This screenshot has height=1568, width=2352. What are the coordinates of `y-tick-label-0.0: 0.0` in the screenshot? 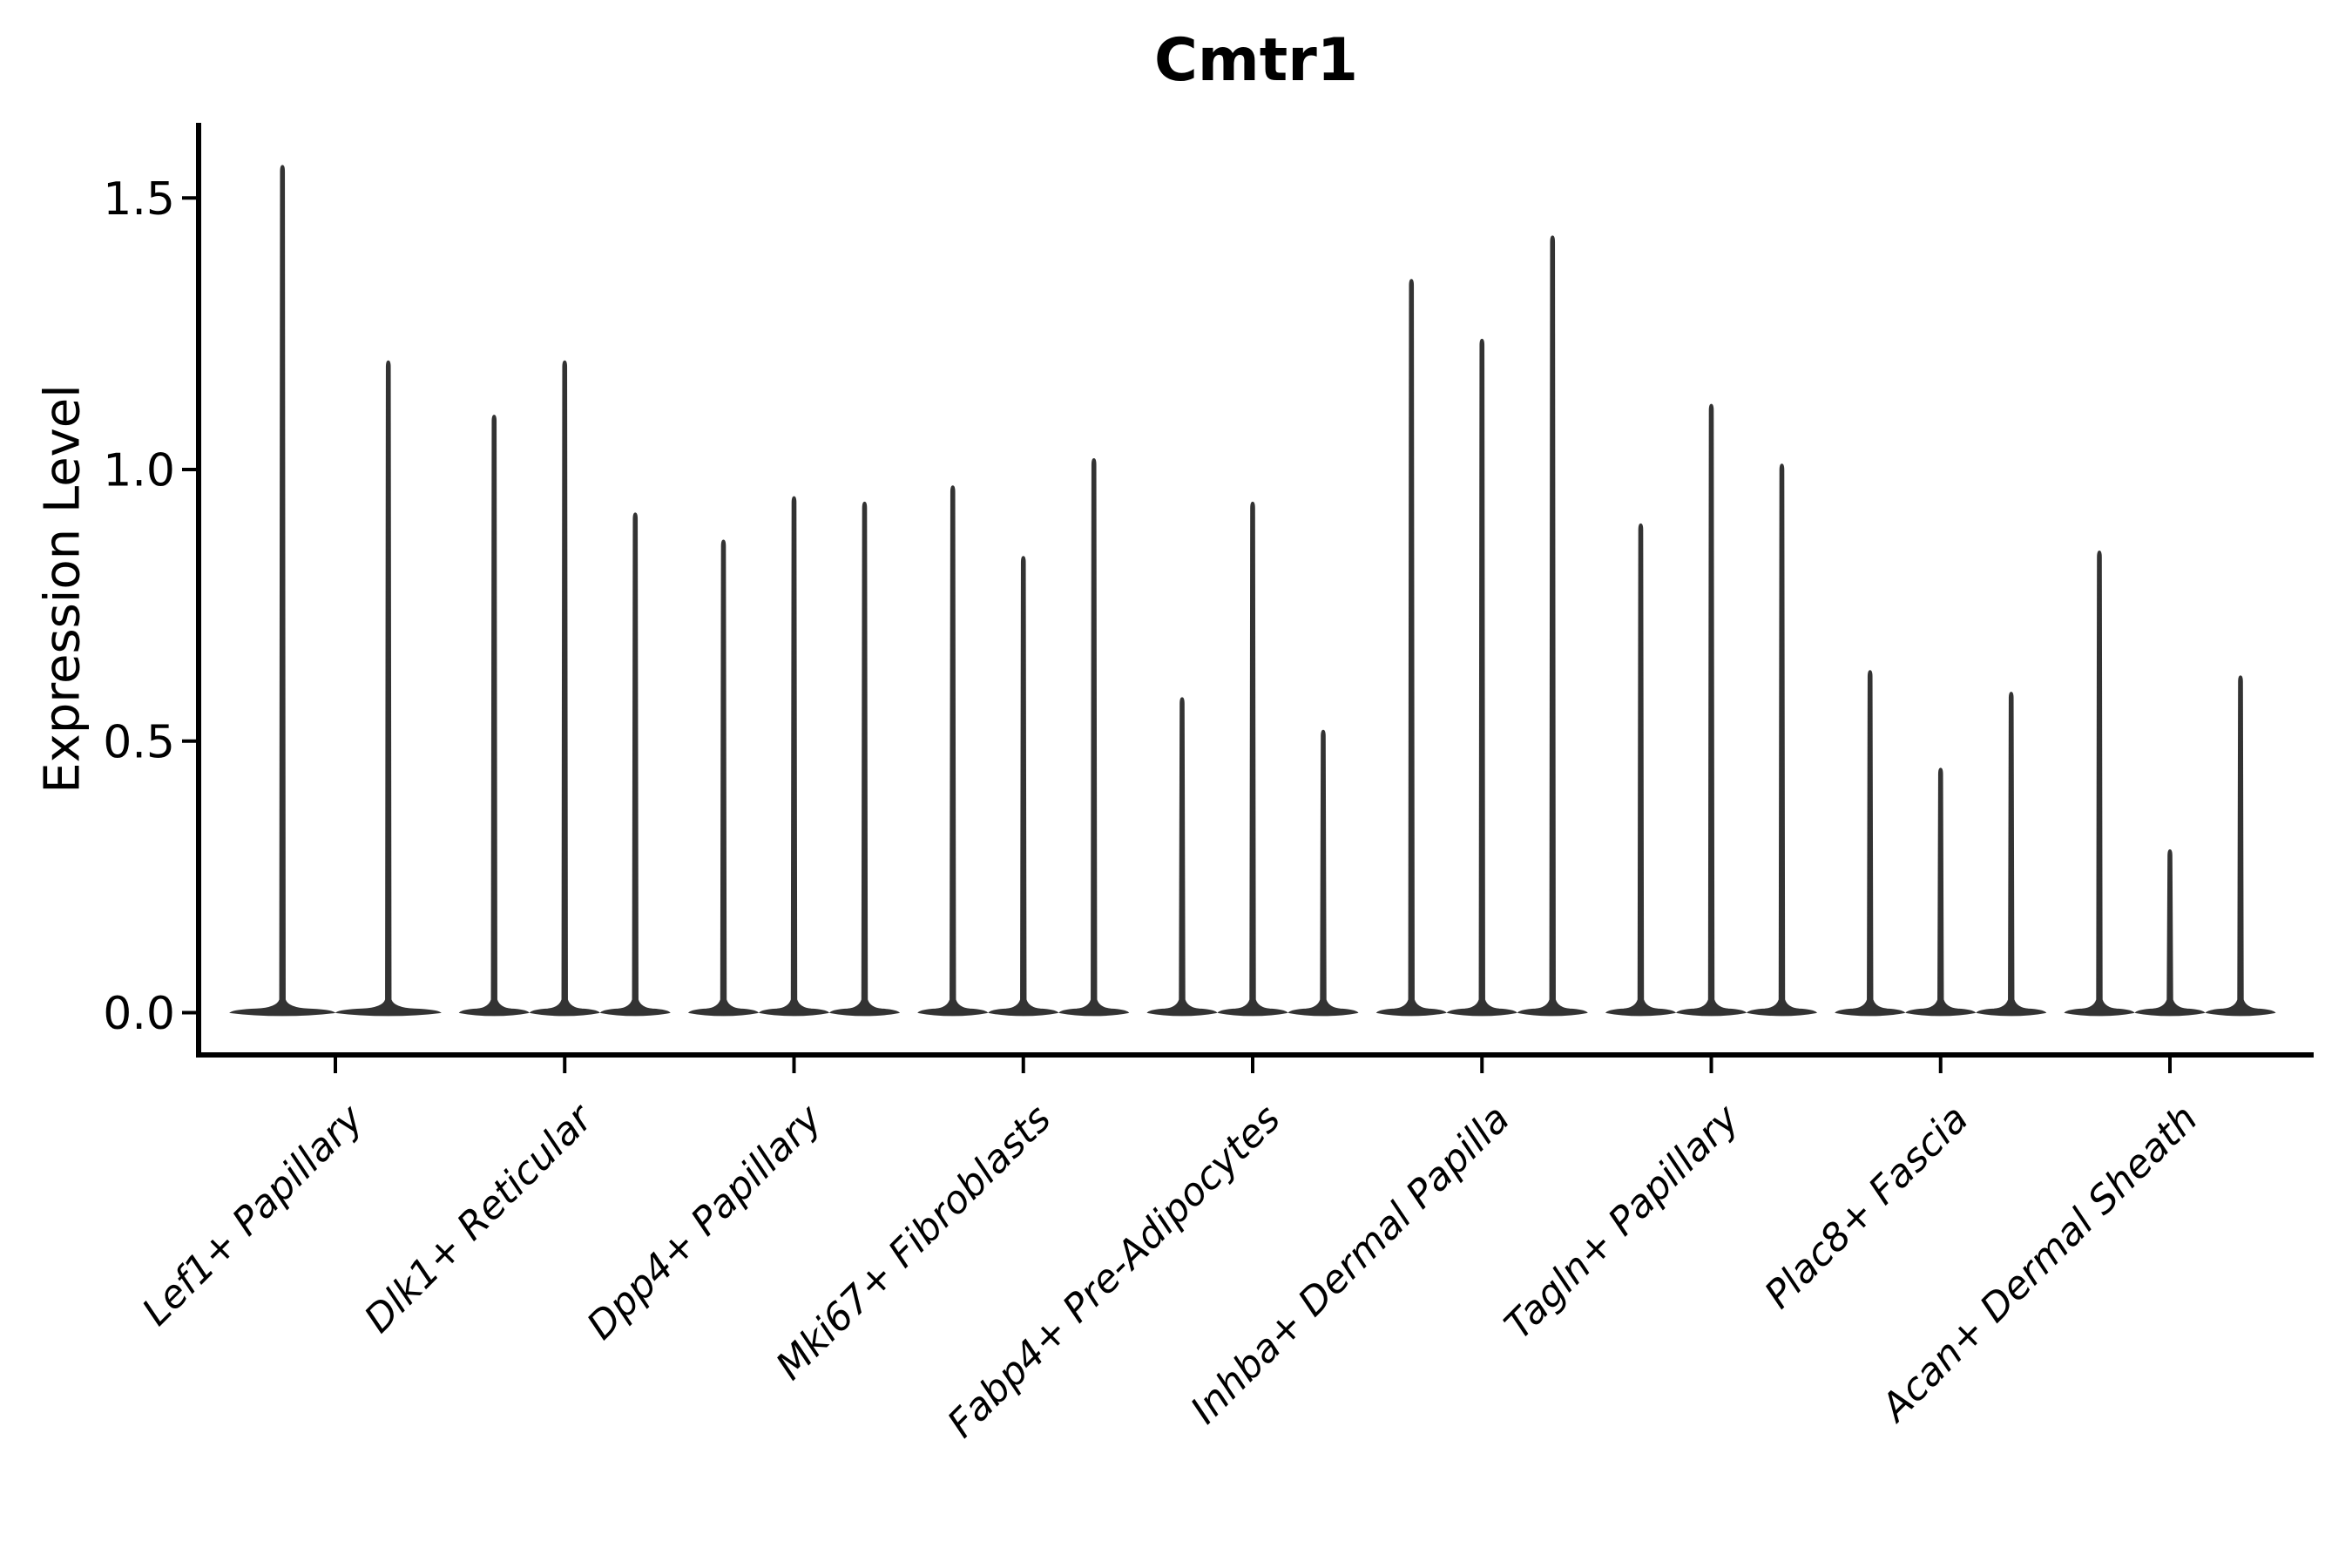 It's located at (139, 1014).